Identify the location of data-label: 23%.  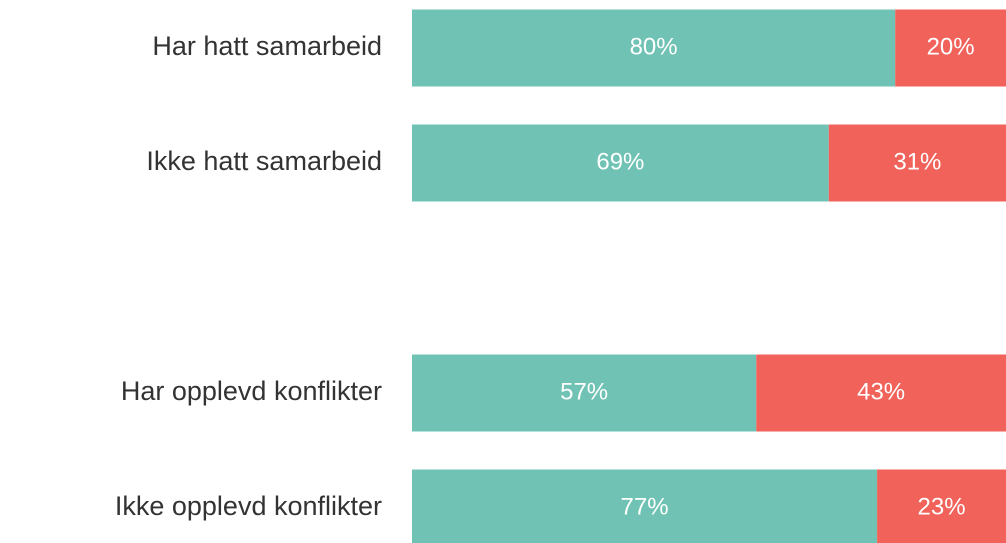
(942, 506).